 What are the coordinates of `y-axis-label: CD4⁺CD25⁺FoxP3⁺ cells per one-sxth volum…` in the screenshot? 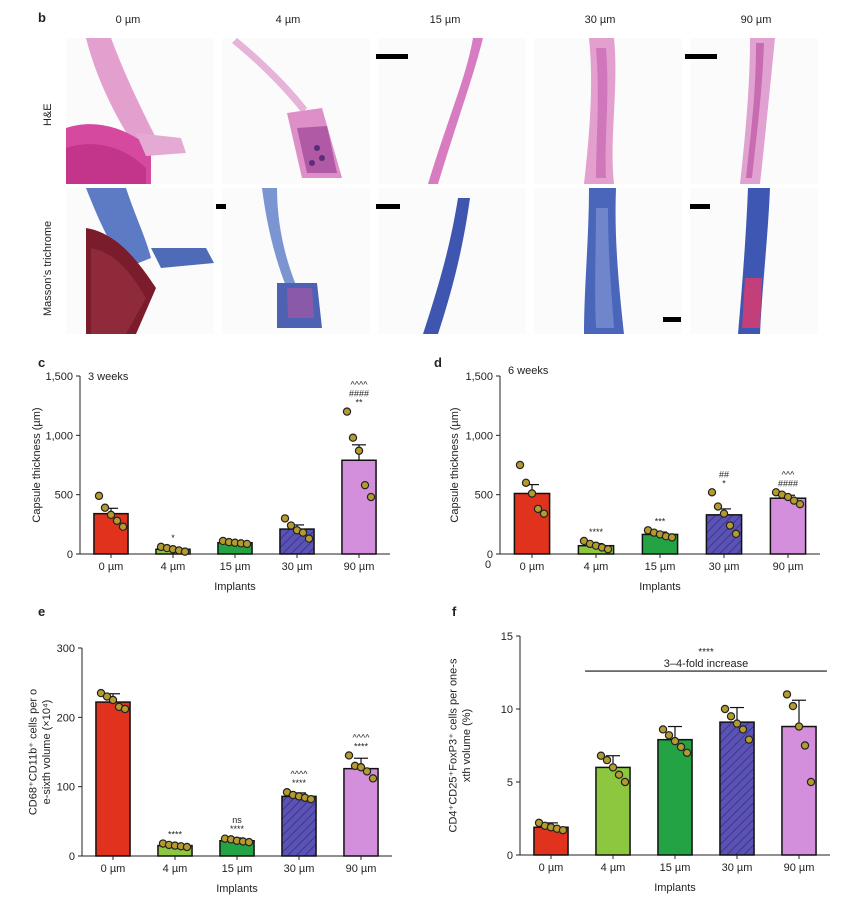 It's located at (460, 745).